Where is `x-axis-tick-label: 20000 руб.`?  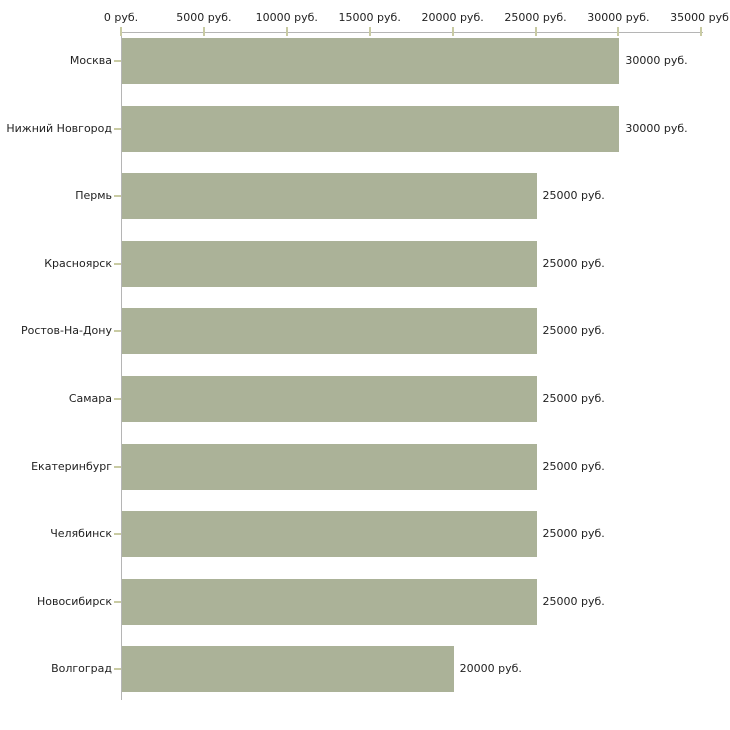 x-axis-tick-label: 20000 руб. is located at coordinates (452, 17).